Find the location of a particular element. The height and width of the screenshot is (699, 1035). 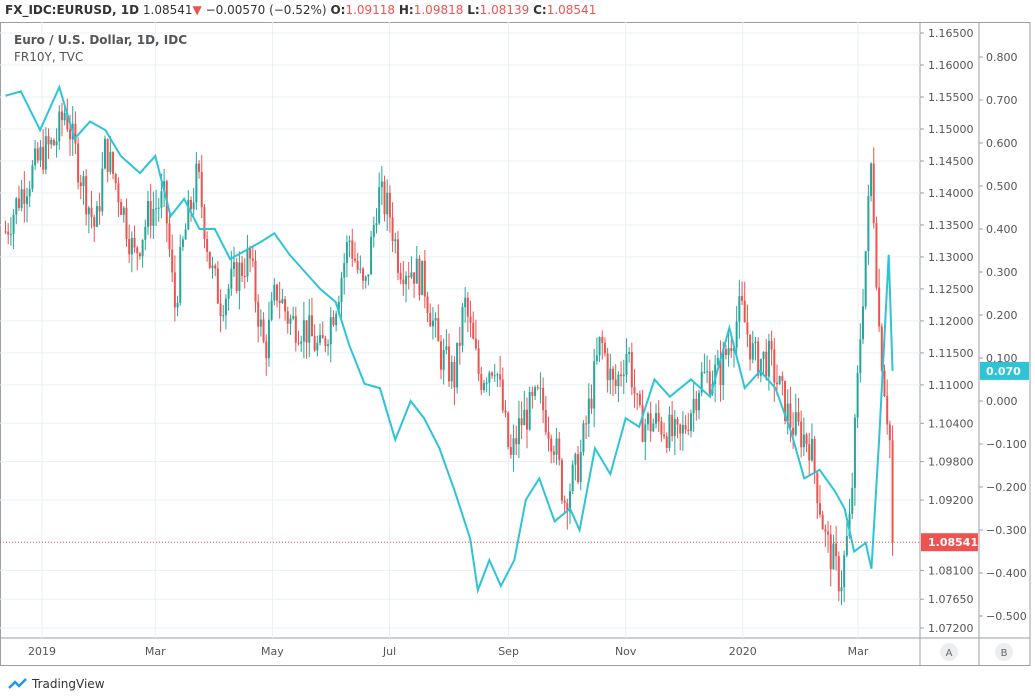

scale-button-a is located at coordinates (949, 652).